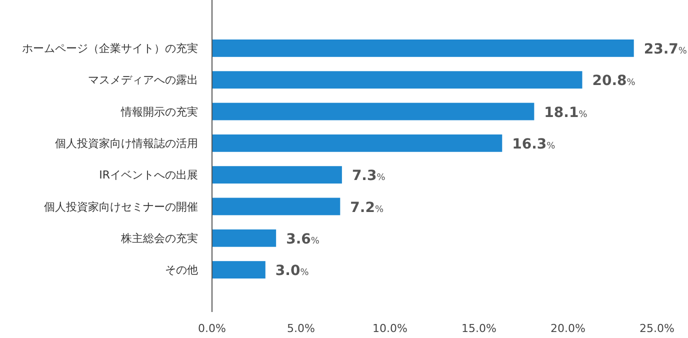 The height and width of the screenshot is (338, 688). Describe the element at coordinates (121, 207) in the screenshot. I see `y-tick-label: 個人投資家向けセミナーの開催` at that location.